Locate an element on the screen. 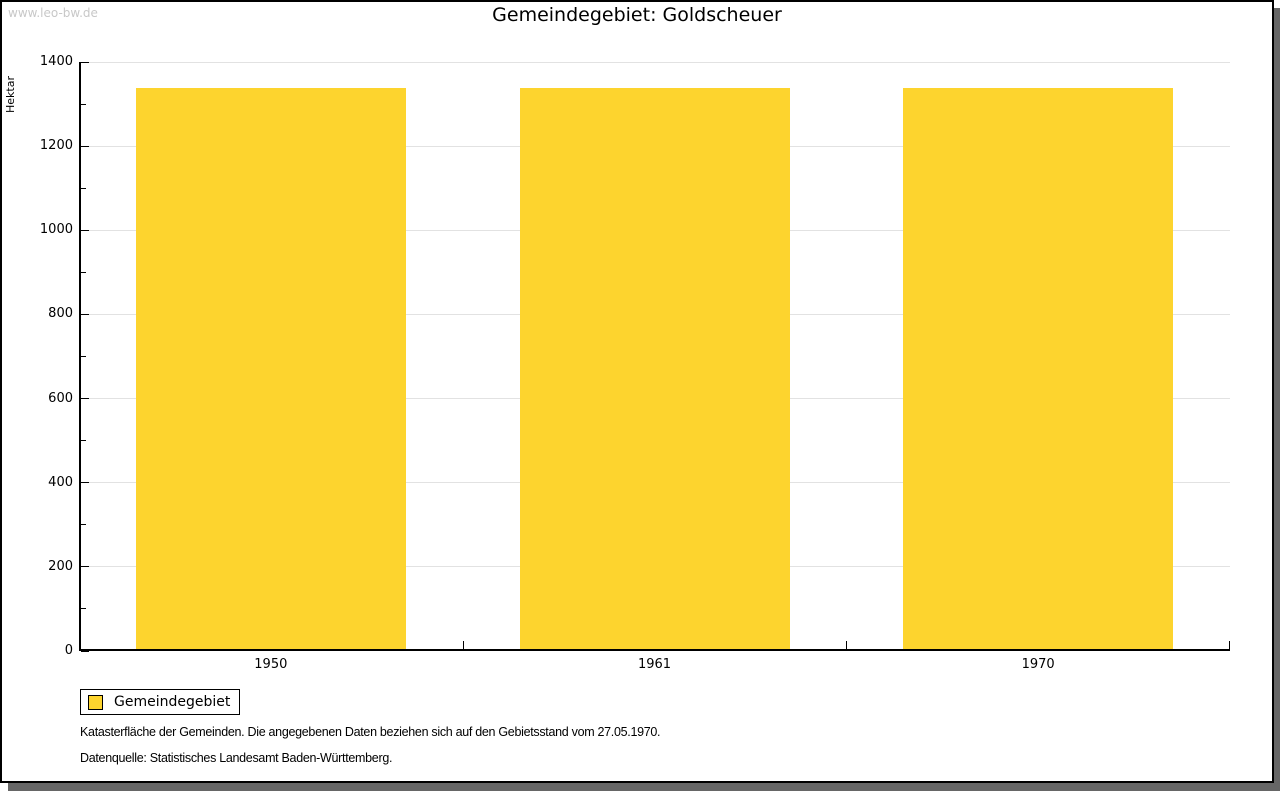  y-tick-label-600: 600 is located at coordinates (60, 398).